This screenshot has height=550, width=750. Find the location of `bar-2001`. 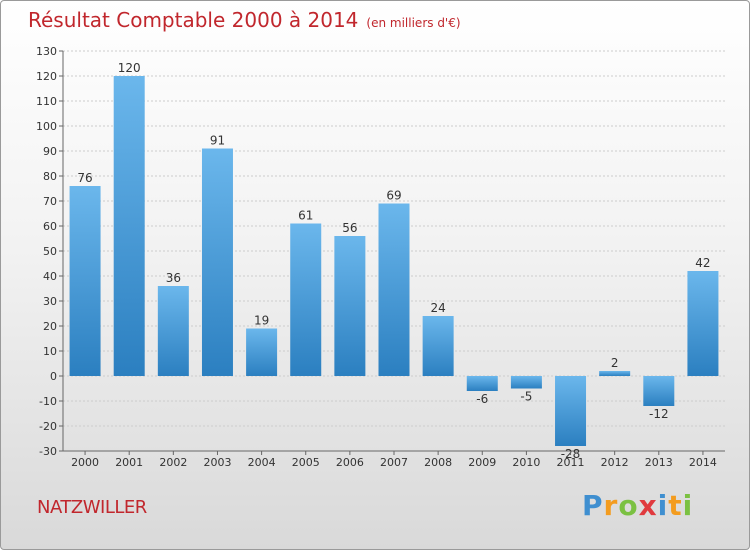

bar-2001 is located at coordinates (129, 226).